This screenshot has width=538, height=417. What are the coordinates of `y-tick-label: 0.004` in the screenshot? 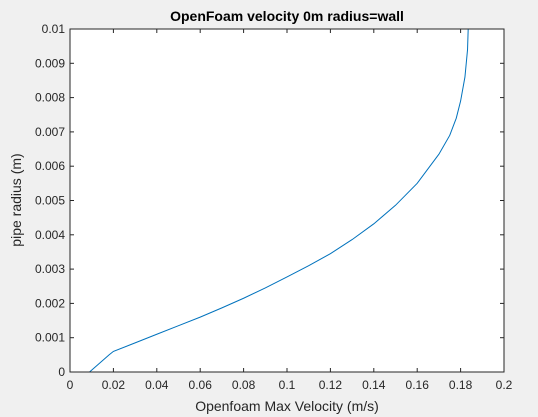 It's located at (50, 235).